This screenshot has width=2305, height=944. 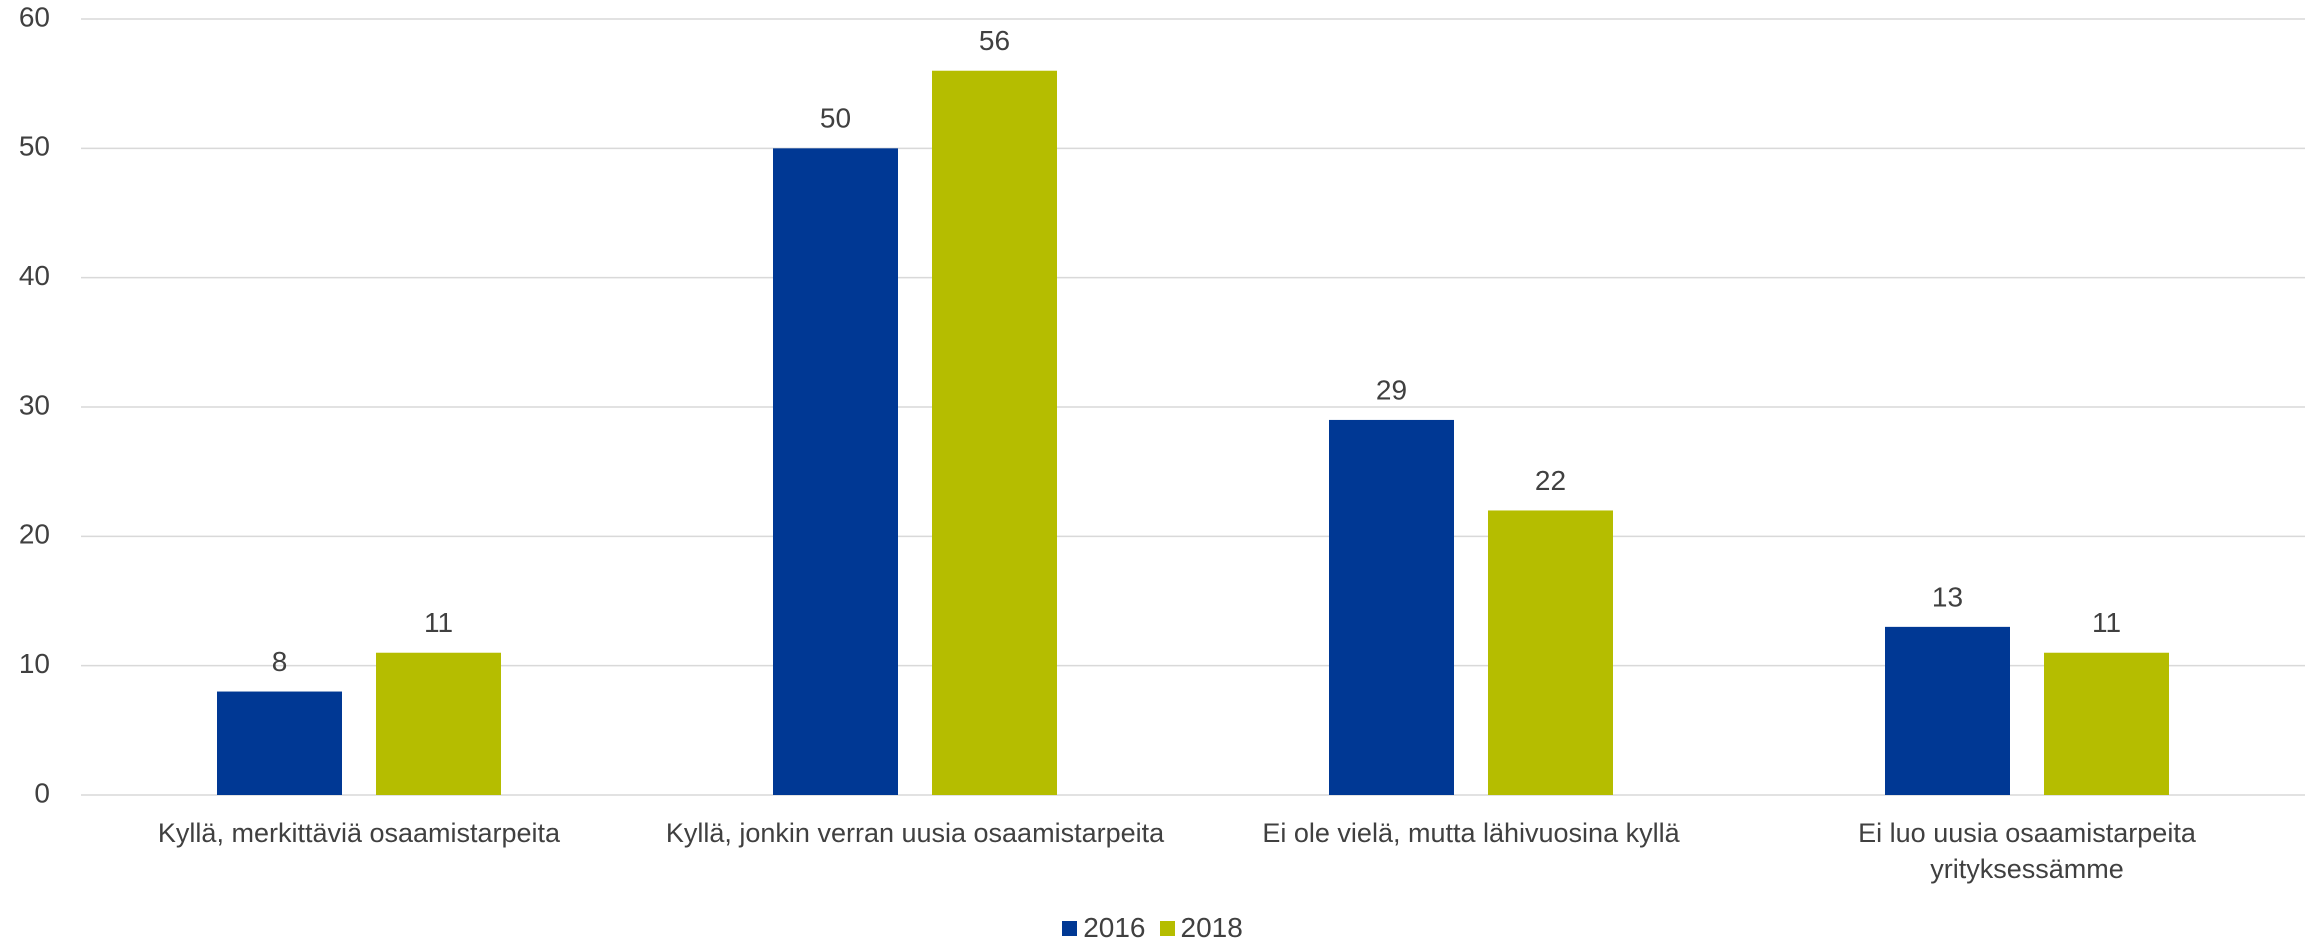 What do you see at coordinates (359, 833) in the screenshot?
I see `x-tick-label: Kyllä, merkittäviä osaamistarpeita` at bounding box center [359, 833].